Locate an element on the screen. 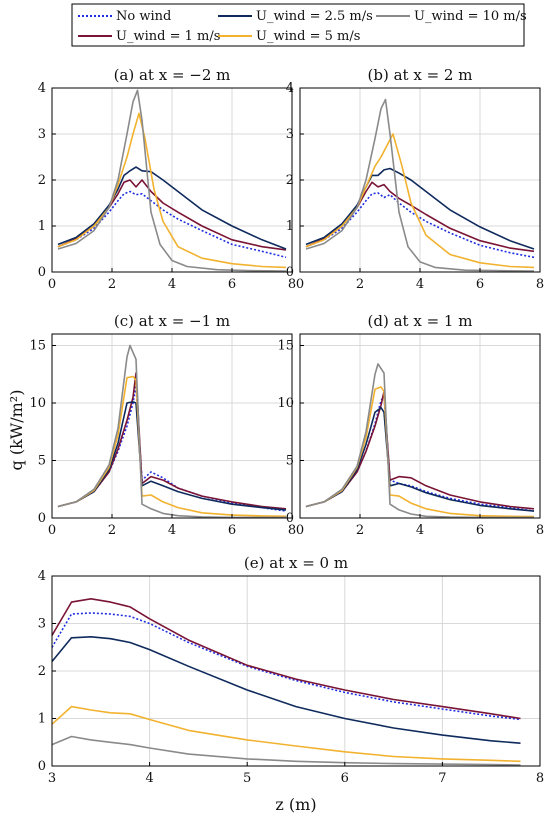 The height and width of the screenshot is (825, 550). panel-d-series-u-wind-10-m-s is located at coordinates (419, 441).